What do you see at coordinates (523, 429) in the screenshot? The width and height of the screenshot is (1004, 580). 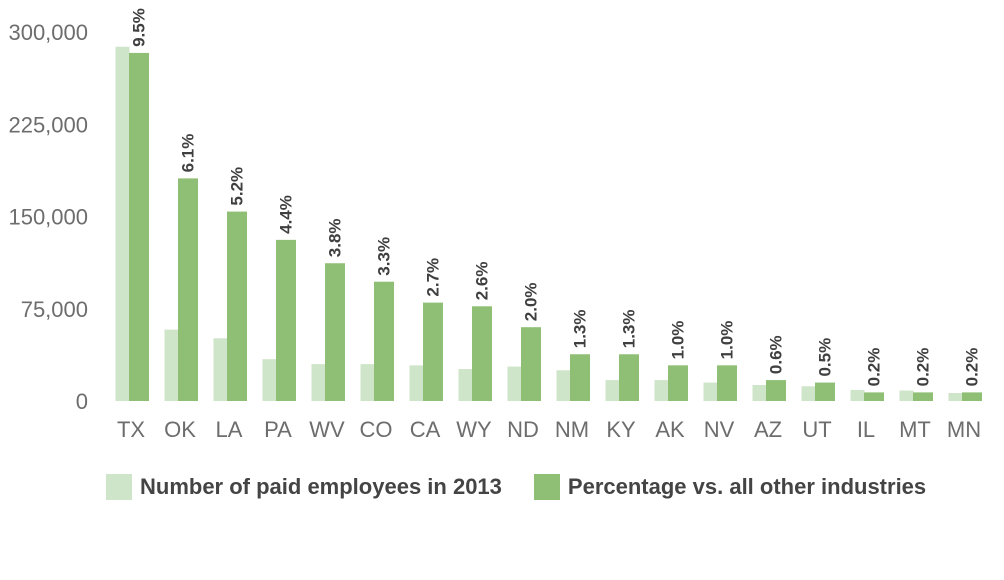 I see `x-tick-label-nd: ND` at bounding box center [523, 429].